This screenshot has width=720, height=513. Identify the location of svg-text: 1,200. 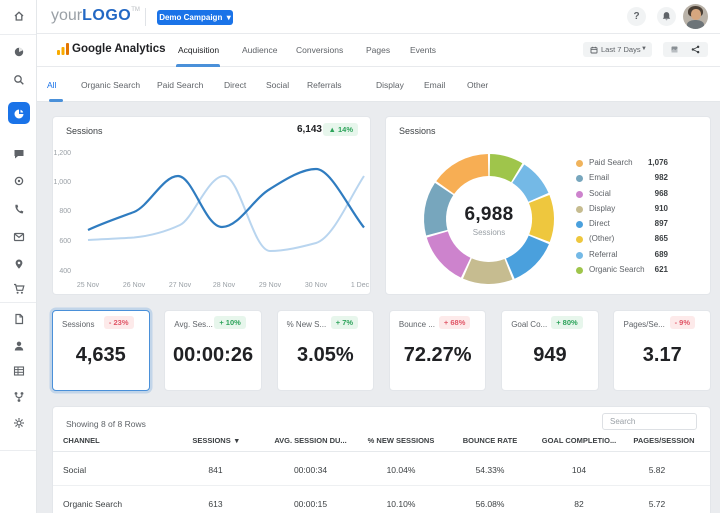
(62, 153).